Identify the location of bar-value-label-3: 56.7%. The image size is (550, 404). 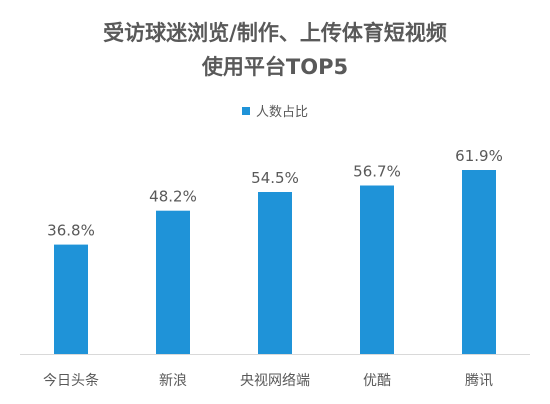
(377, 172).